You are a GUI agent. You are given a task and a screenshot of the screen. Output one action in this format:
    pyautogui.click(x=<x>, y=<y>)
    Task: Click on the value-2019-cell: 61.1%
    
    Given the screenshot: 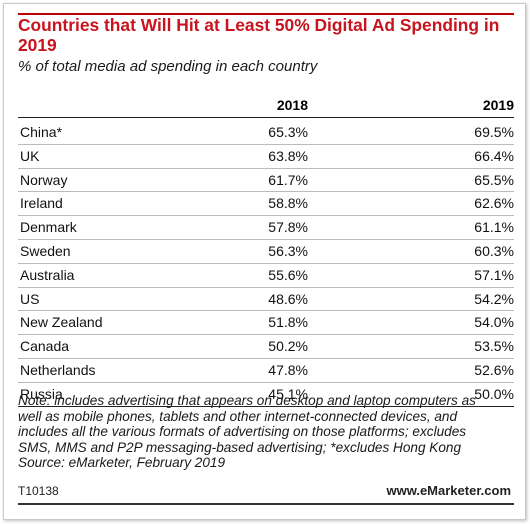 What is the action you would take?
    pyautogui.click(x=494, y=227)
    